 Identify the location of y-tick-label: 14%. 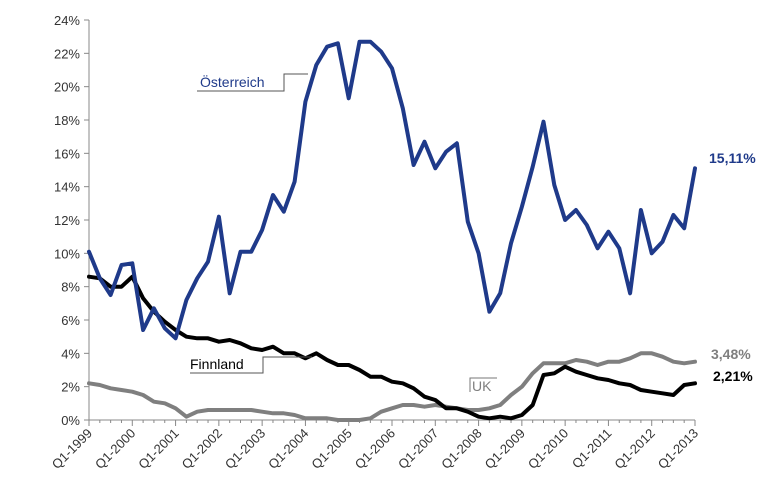
(67, 187).